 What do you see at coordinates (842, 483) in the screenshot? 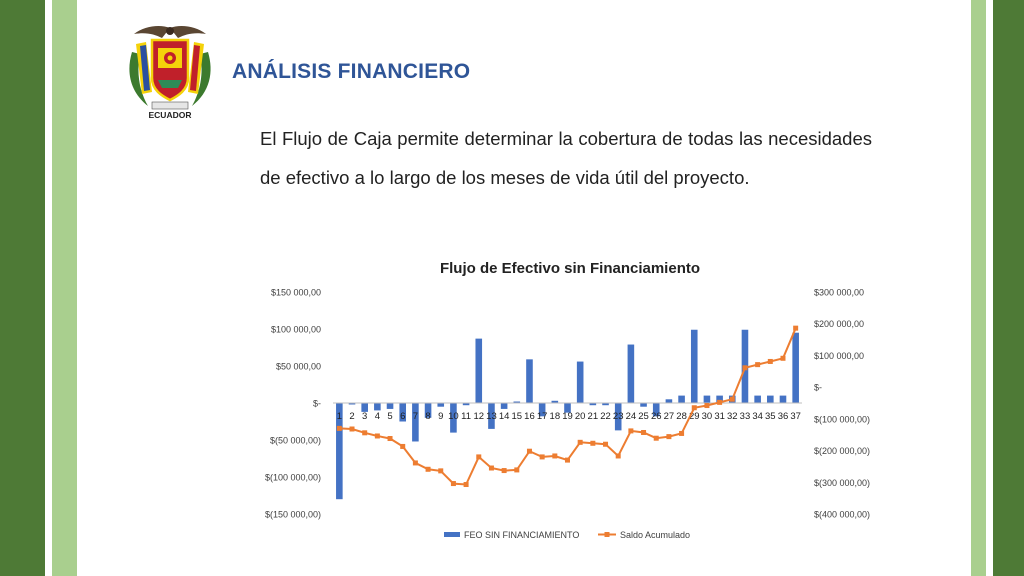
I see `right-axis-tick-label: $(300 000,00)` at bounding box center [842, 483].